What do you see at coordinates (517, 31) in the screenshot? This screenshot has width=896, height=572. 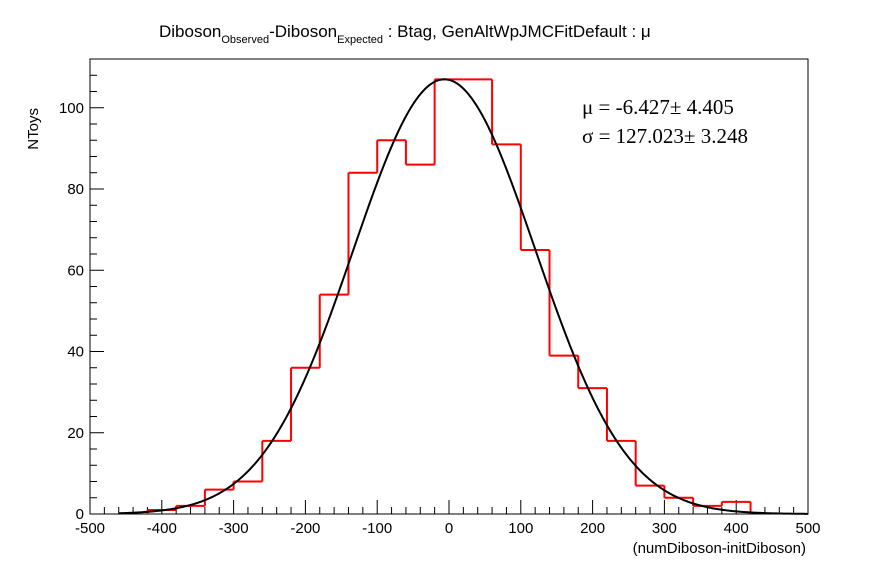 I see `title-part3: : Btag, GenAltWpJMCFitDefault : μ` at bounding box center [517, 31].